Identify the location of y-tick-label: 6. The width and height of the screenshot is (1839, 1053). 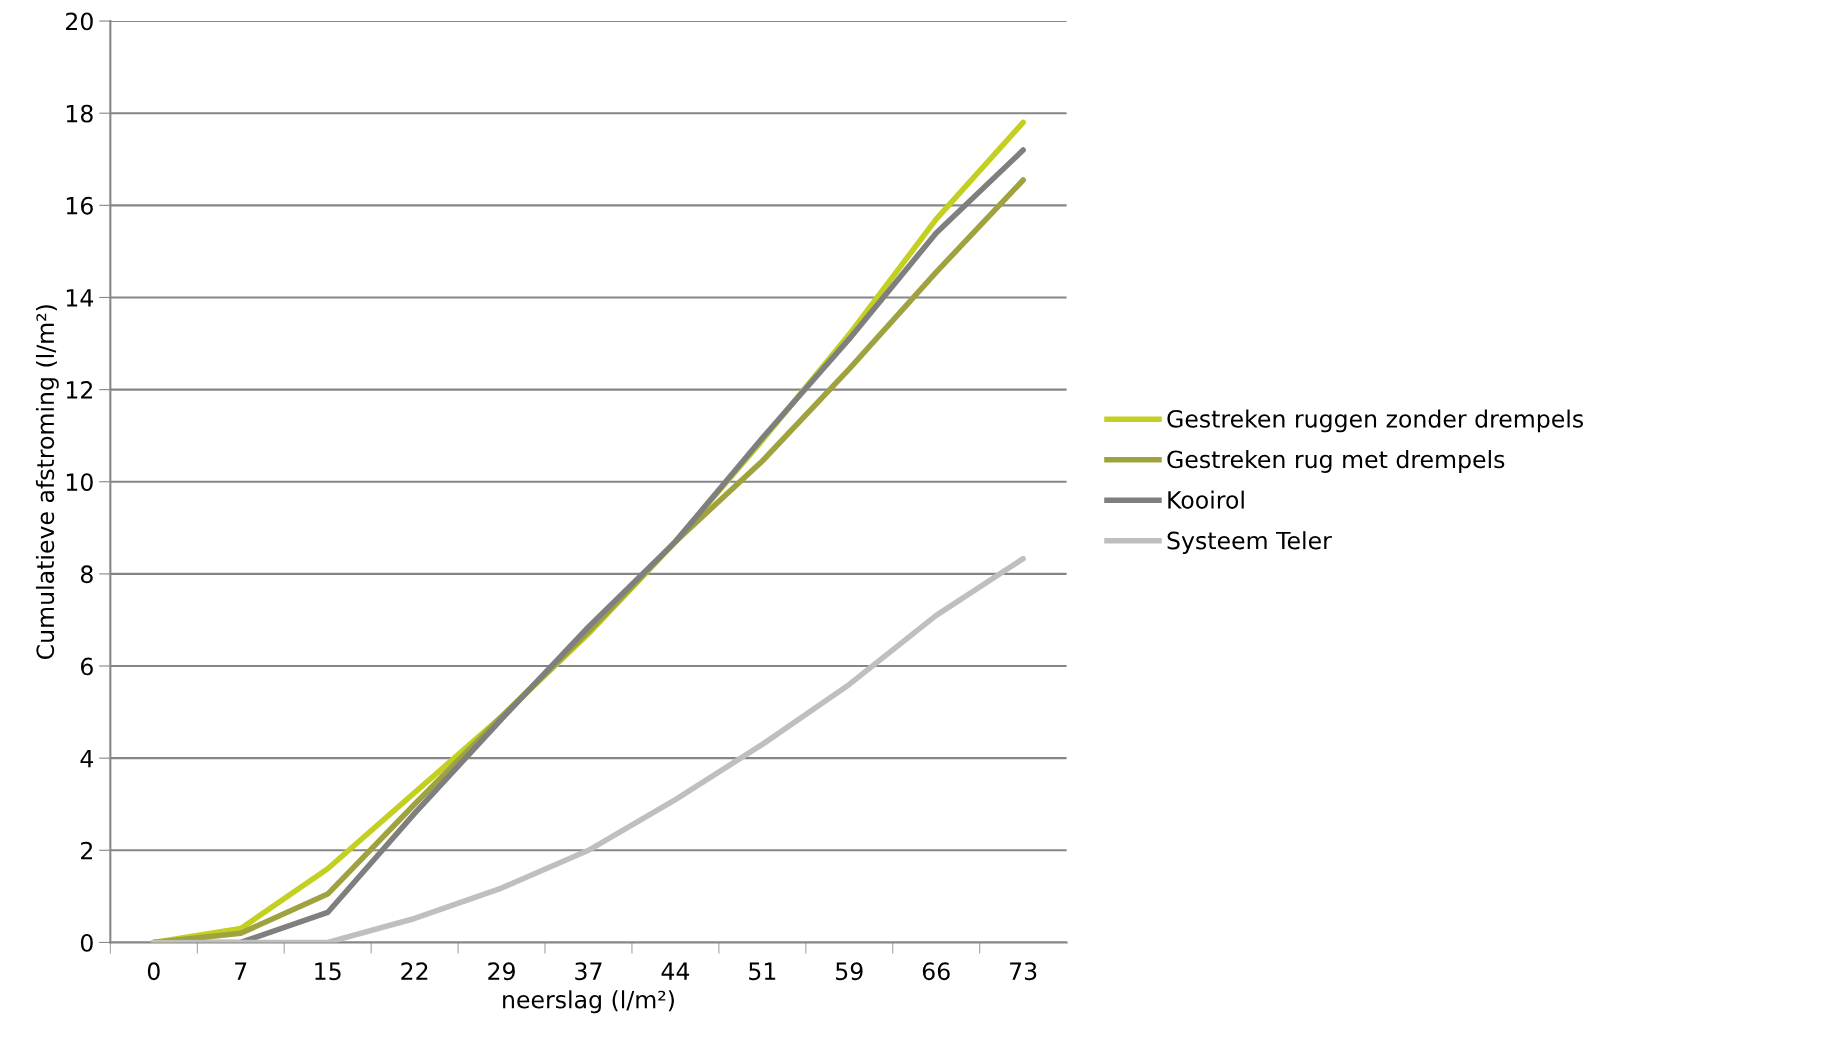
(86, 666).